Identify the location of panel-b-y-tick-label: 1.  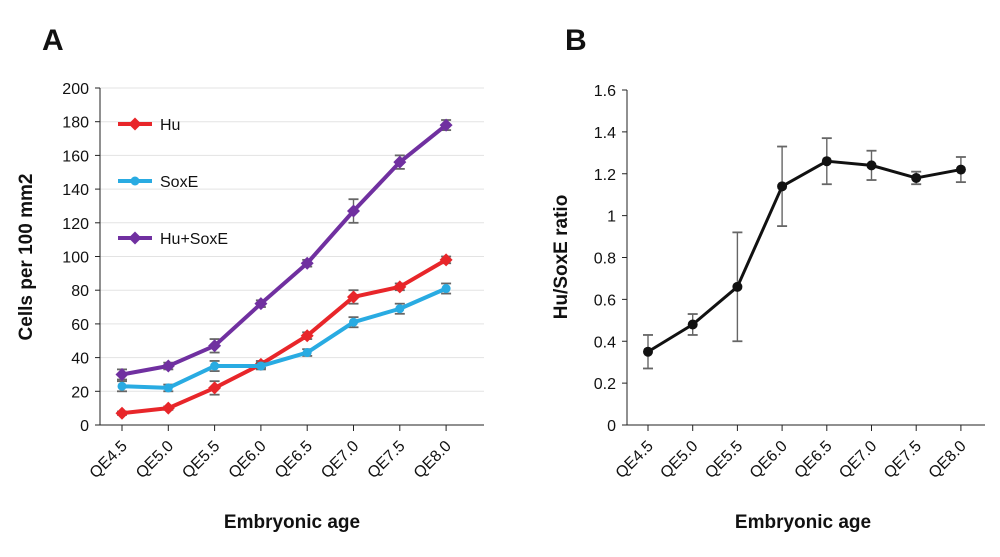
(611, 217).